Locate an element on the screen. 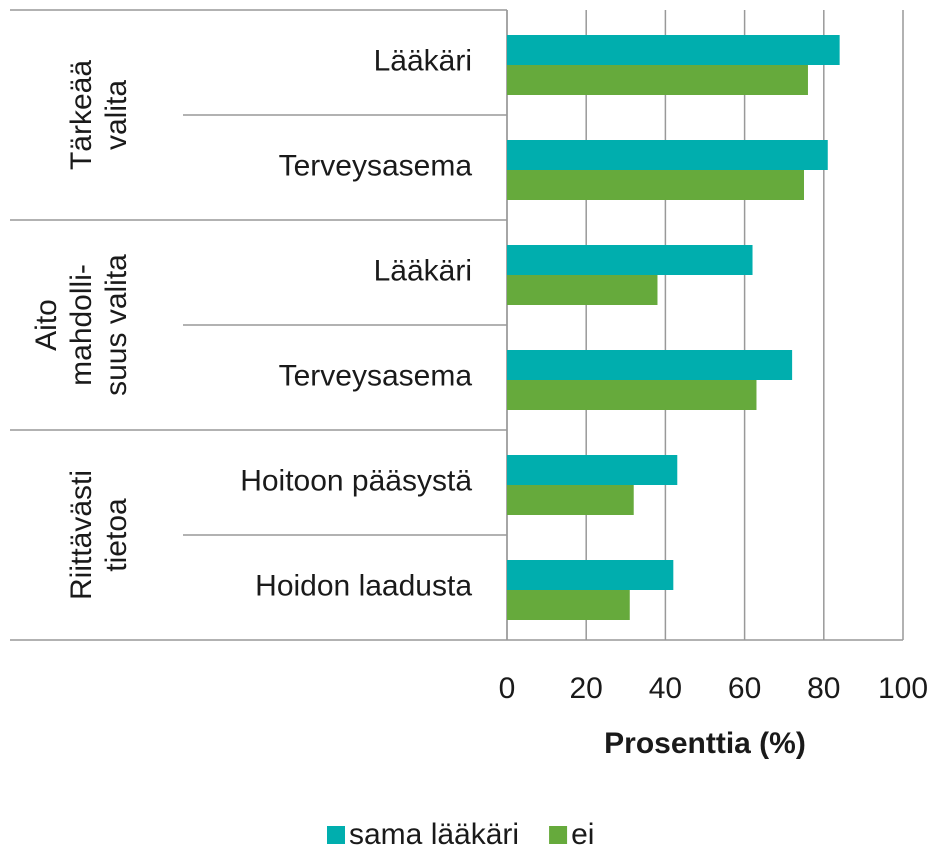  y-tick-label: Hoidon laadusta is located at coordinates (363, 585).